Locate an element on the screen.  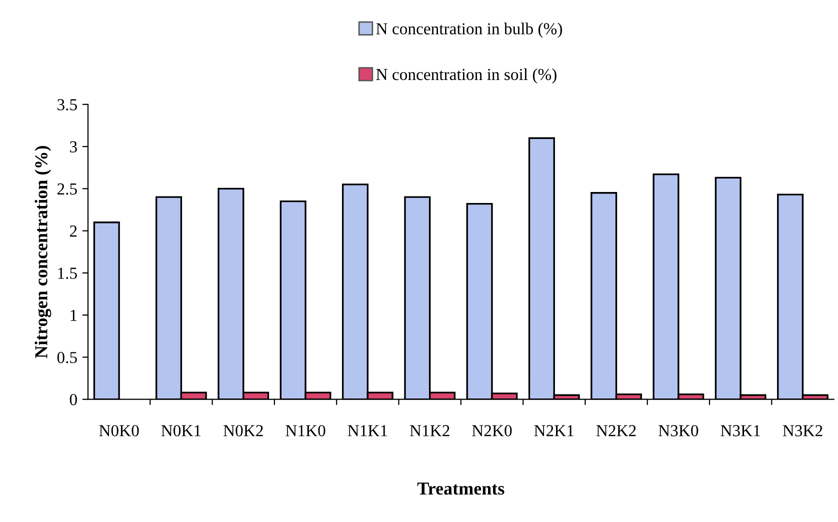
y-tick-label: 2.5 is located at coordinates (67, 189).